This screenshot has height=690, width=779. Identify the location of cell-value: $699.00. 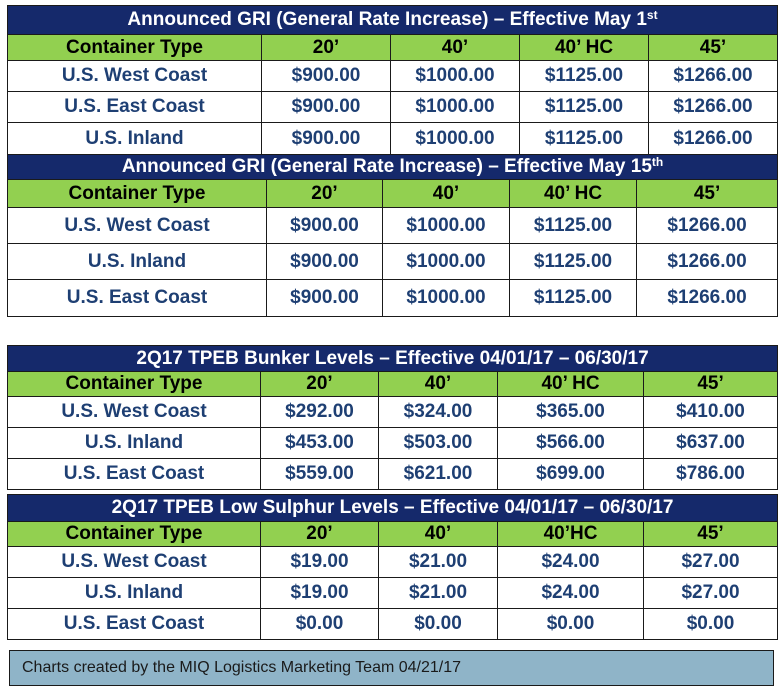
(570, 474).